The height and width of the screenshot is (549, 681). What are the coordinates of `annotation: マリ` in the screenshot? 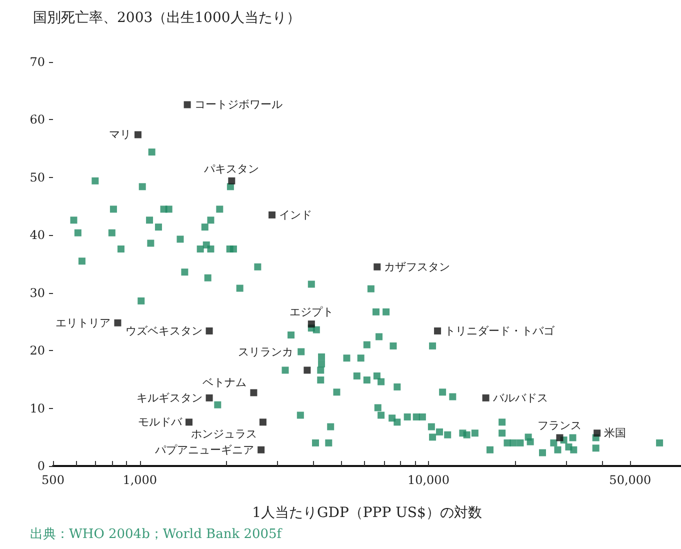 It's located at (119, 135).